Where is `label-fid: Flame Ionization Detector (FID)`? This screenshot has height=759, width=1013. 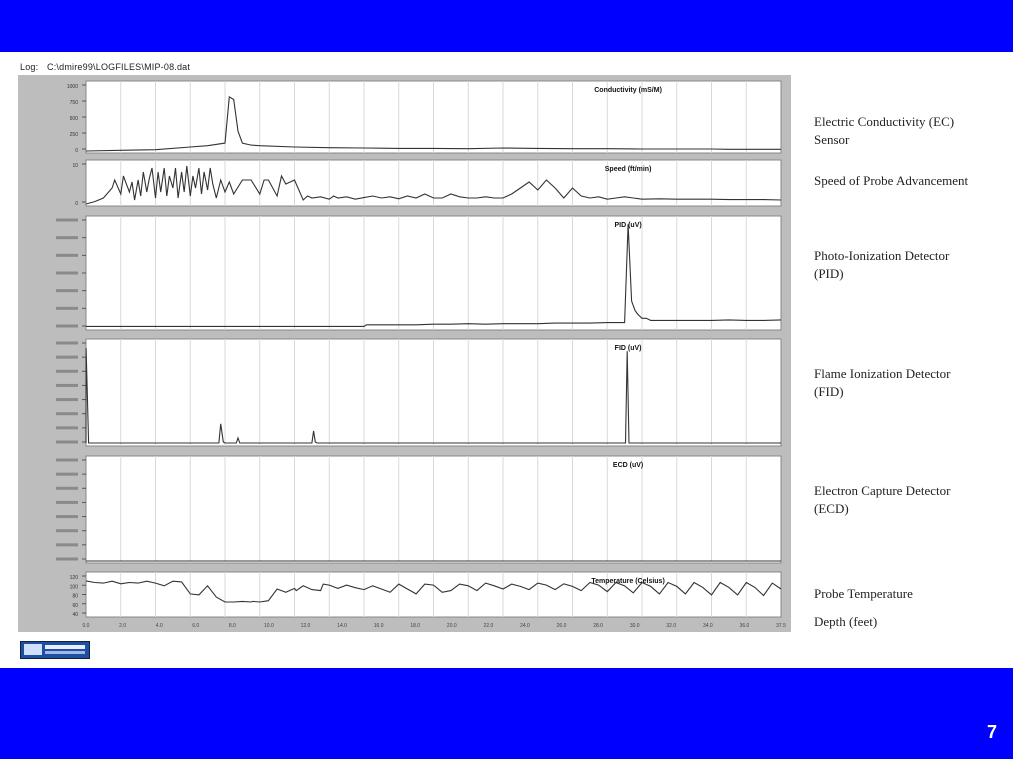
label-fid: Flame Ionization Detector (FID) is located at coordinates (882, 382).